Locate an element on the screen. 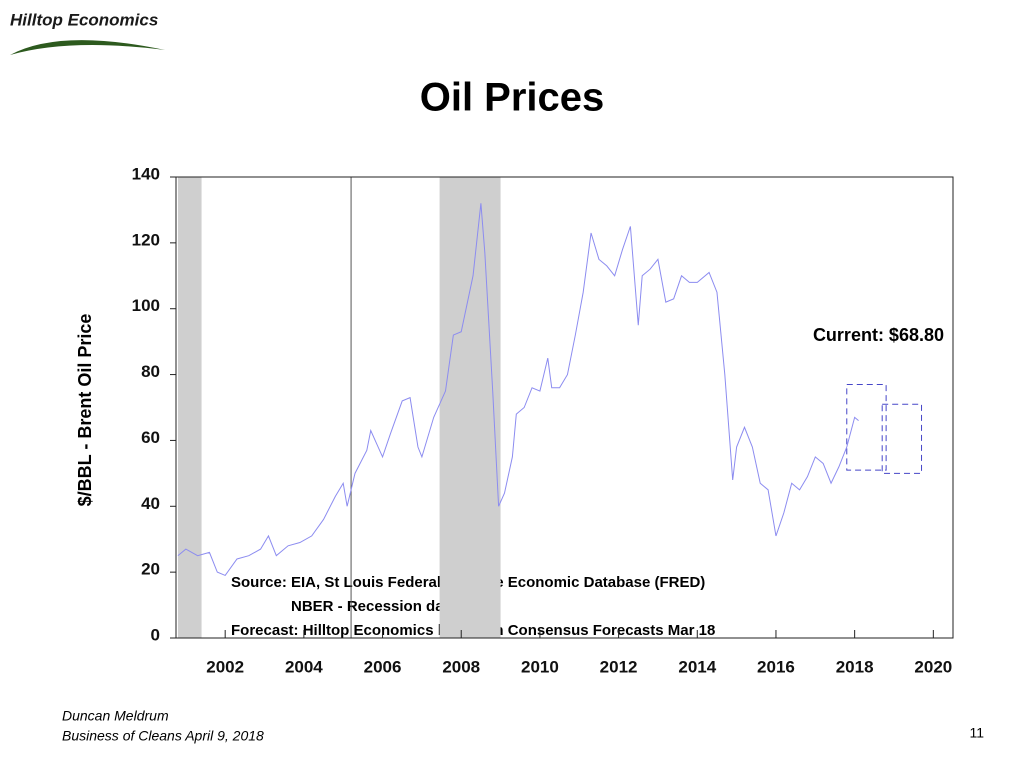  x-tick-label: 2004 is located at coordinates (304, 666).